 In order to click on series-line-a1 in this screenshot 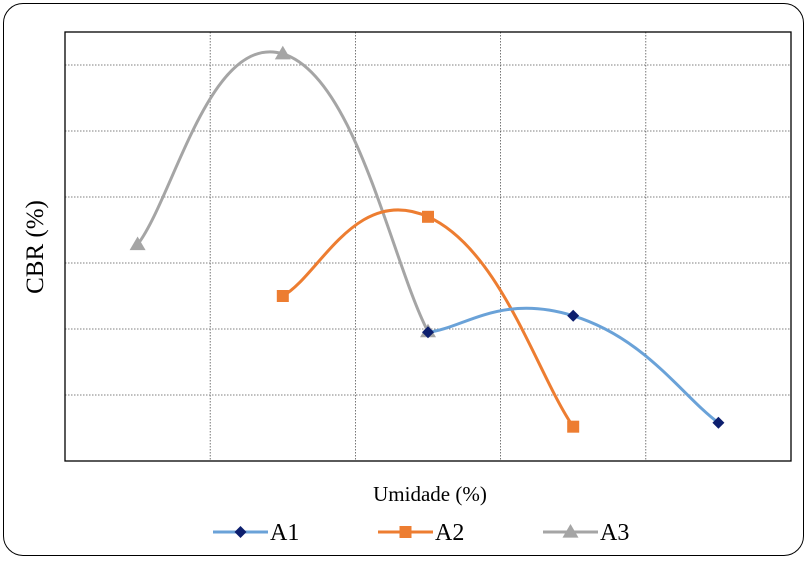, I will do `click(573, 365)`.